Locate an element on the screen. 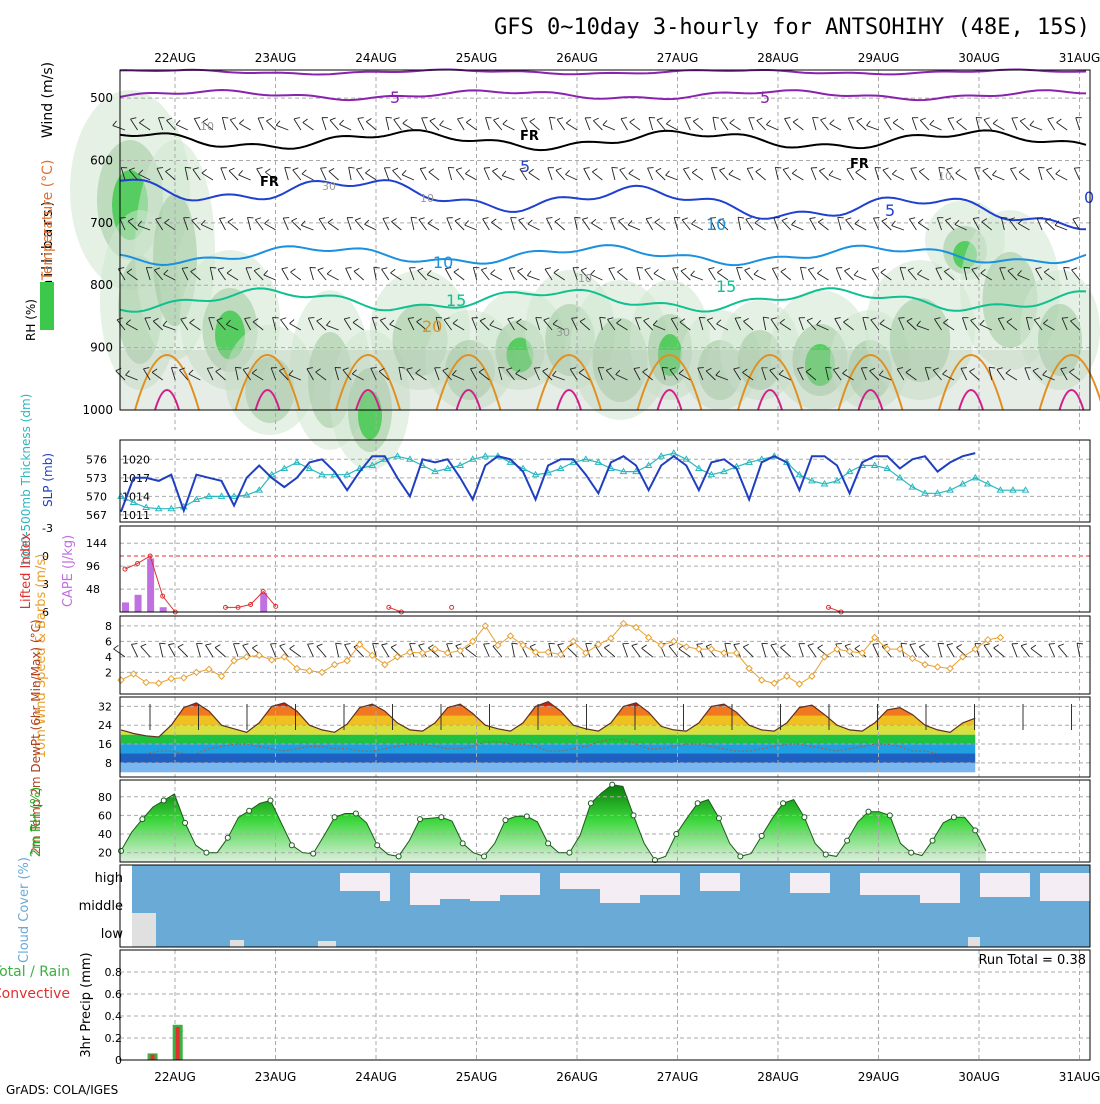  y-tick-label: 900 is located at coordinates (101, 348).